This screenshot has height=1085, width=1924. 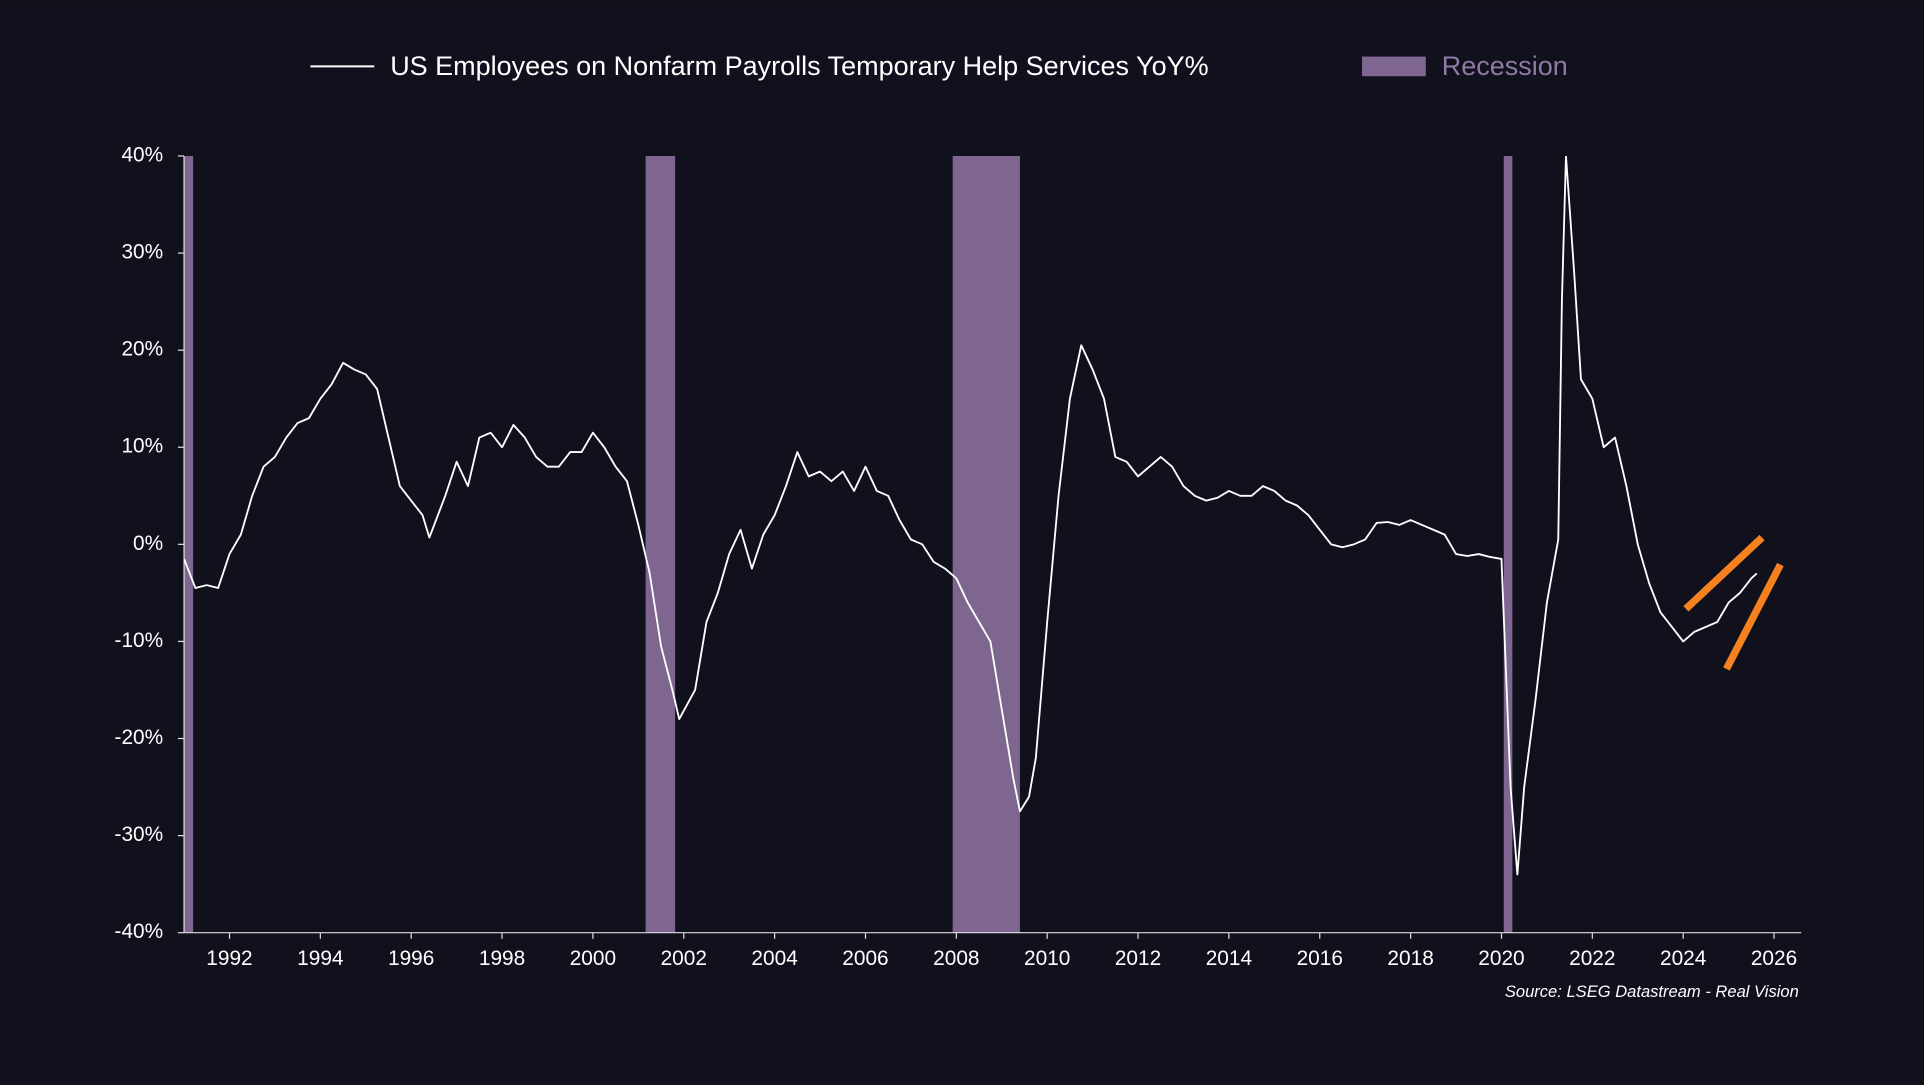 I want to click on x-tick-label: 2004, so click(x=774, y=958).